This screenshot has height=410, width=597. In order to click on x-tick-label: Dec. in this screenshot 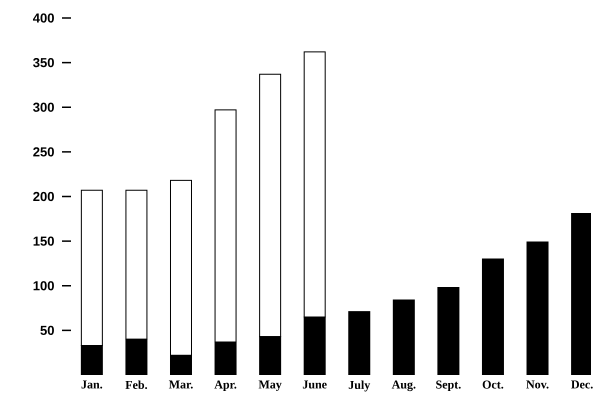, I will do `click(582, 384)`.